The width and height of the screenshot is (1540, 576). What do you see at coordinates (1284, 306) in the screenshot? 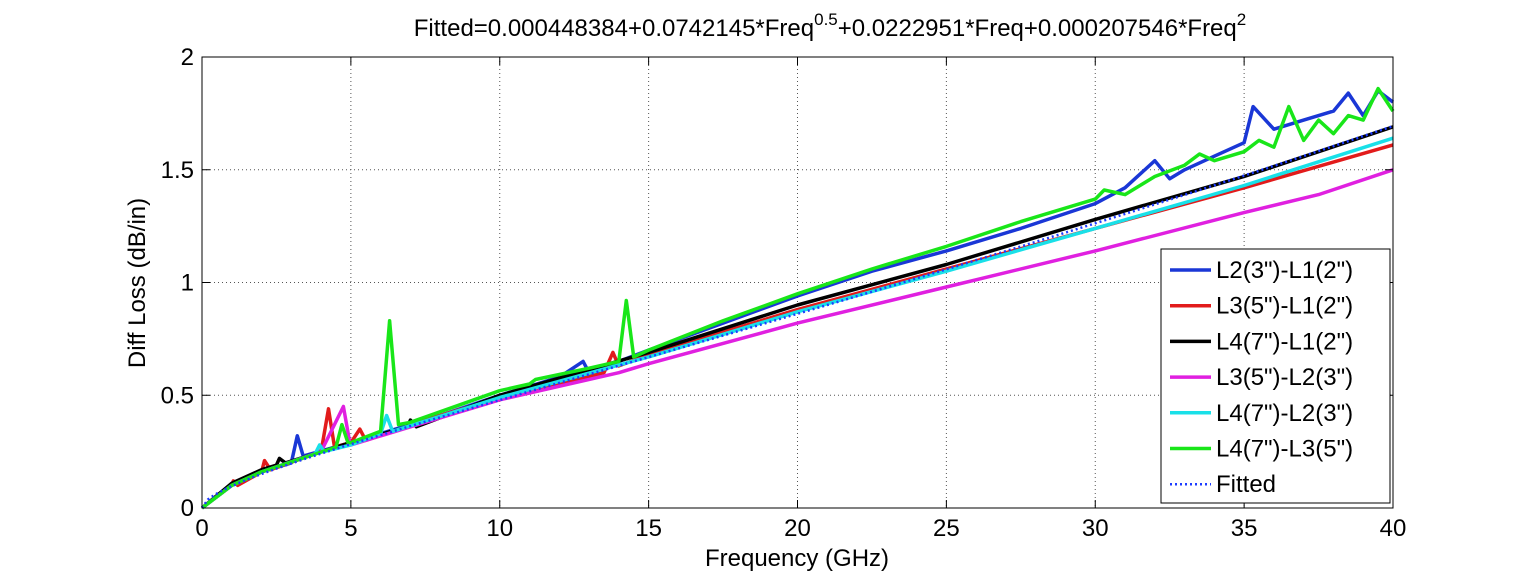
I see `legend-label: L3(5")-L1(2")` at bounding box center [1284, 306].